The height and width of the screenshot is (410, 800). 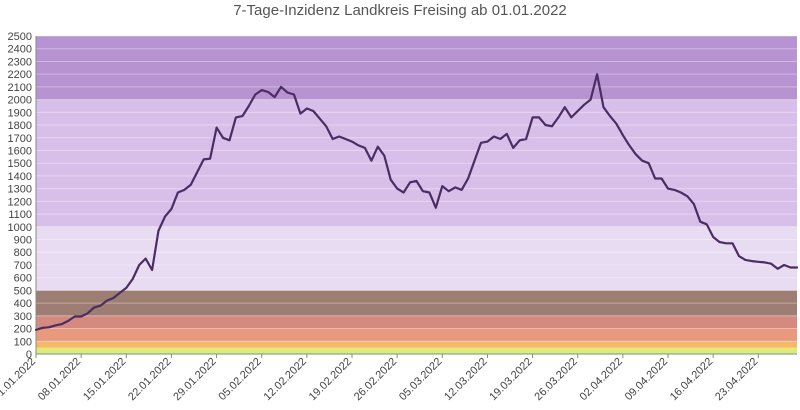 What do you see at coordinates (420, 379) in the screenshot?
I see `x-tick-label: 05.03.2022` at bounding box center [420, 379].